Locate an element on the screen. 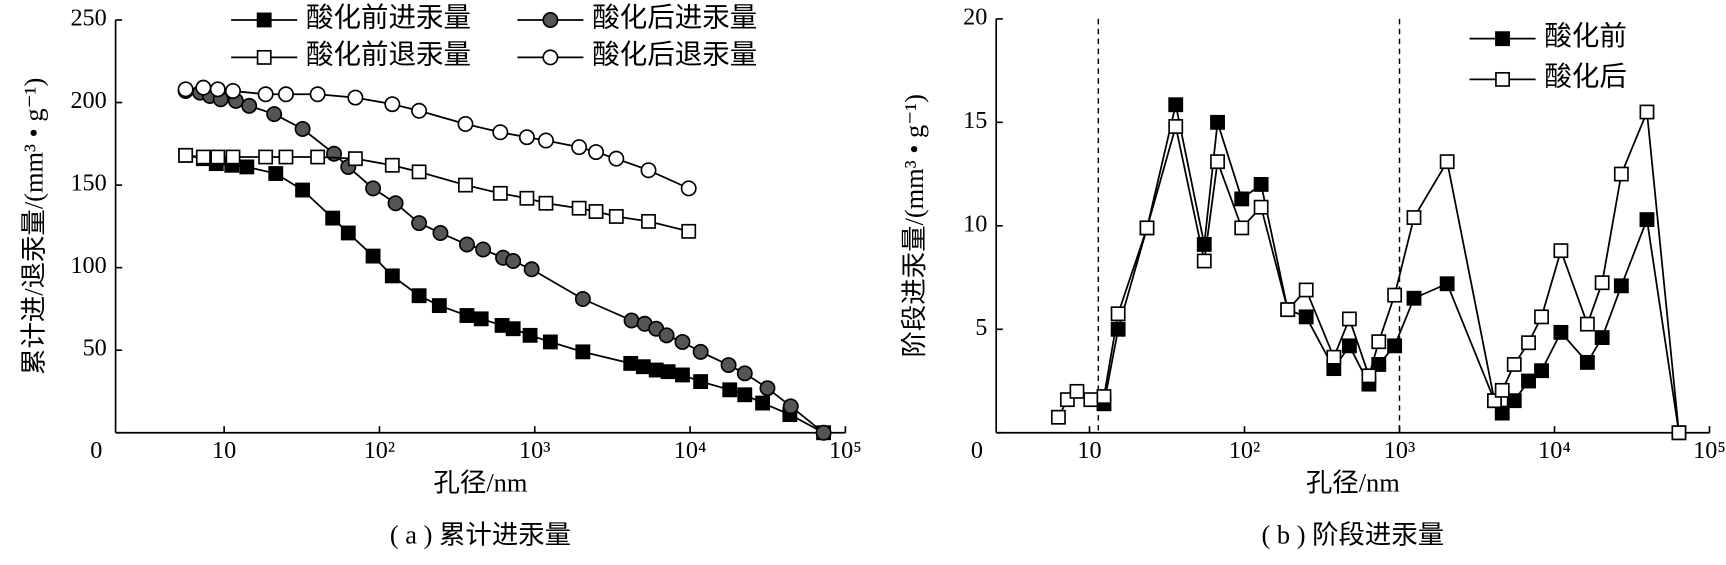 The width and height of the screenshot is (1726, 565). y-axis-label: 累计进/退汞量/(mm³ • g⁻¹) is located at coordinates (33, 226).